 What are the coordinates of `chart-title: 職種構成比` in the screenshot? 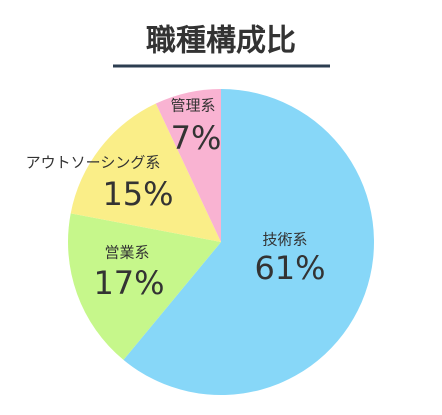 It's located at (221, 41).